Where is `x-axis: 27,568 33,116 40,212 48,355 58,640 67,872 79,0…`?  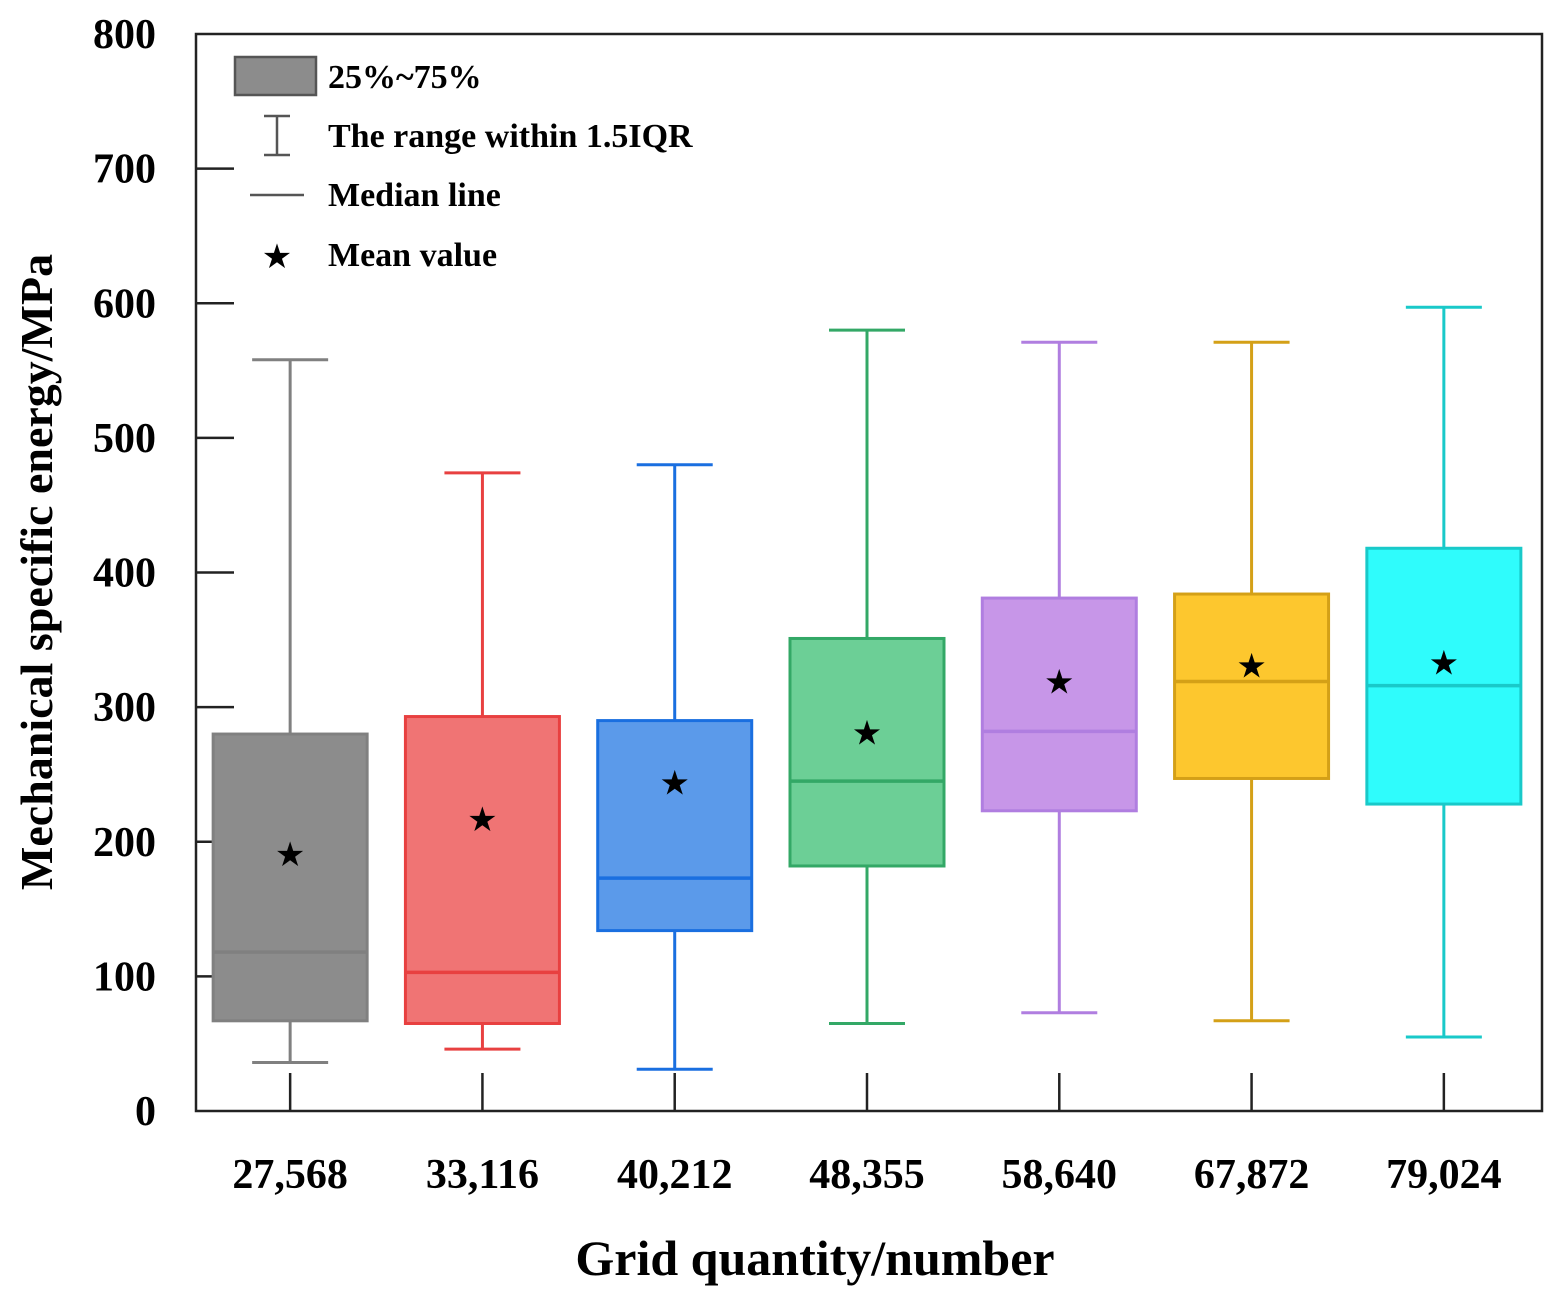 x-axis: 27,568 33,116 40,212 48,355 58,640 67,872 79,0… is located at coordinates (867, 1135).